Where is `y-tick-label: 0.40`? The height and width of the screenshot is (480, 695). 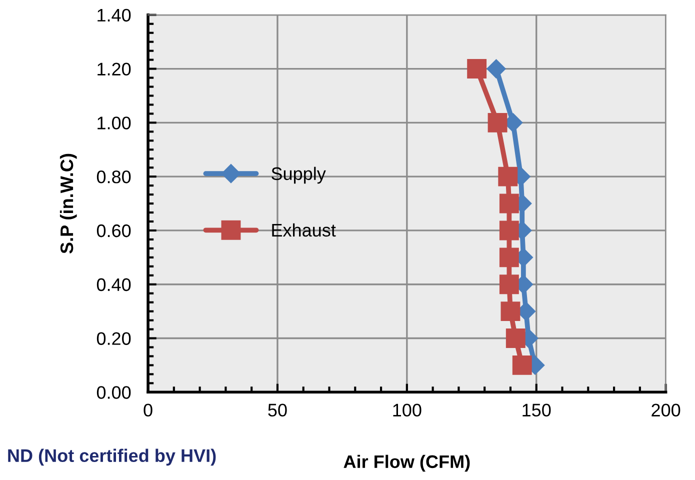
y-tick-label: 0.40 is located at coordinates (113, 285).